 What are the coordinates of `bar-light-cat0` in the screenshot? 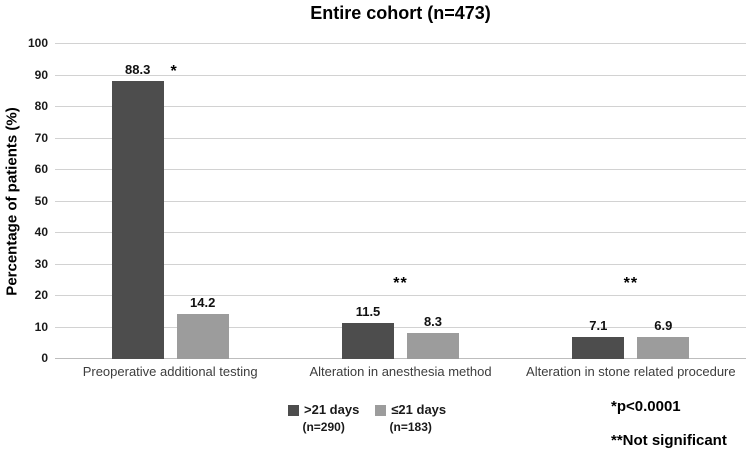 It's located at (202, 336).